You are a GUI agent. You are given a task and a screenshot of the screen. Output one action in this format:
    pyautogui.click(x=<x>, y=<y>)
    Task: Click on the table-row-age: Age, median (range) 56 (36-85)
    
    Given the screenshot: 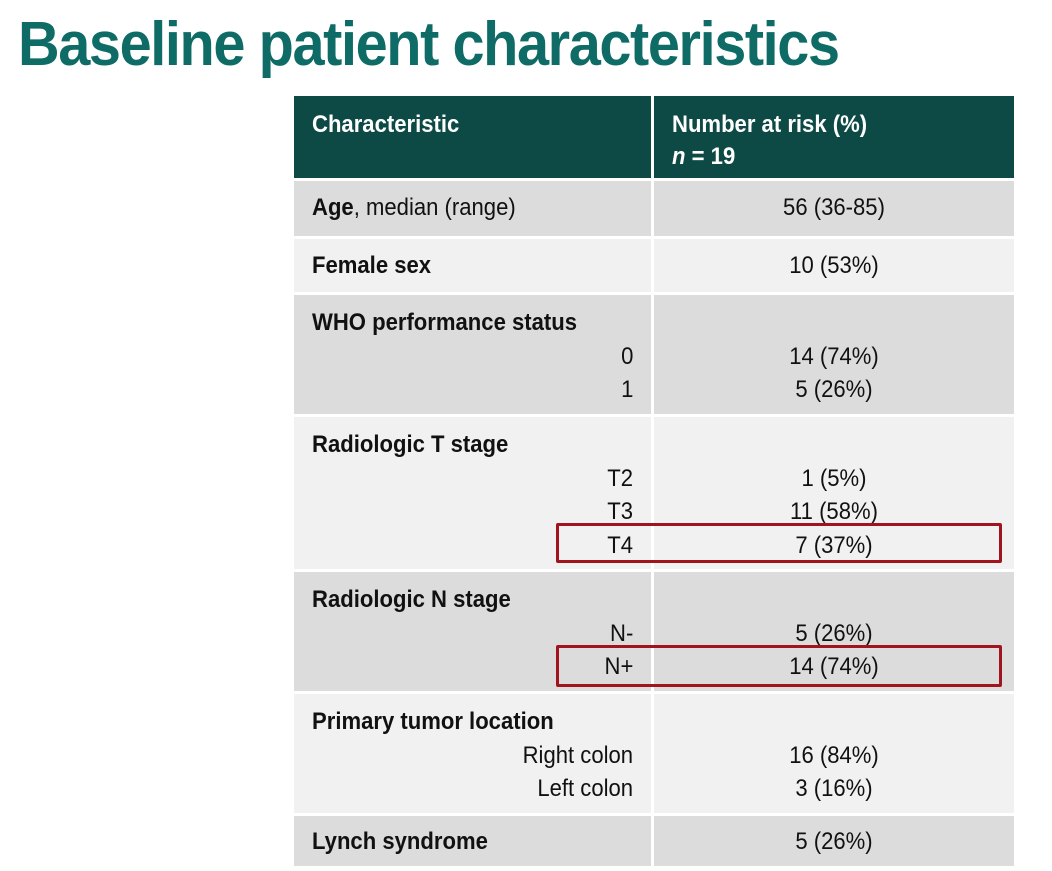 What is the action you would take?
    pyautogui.click(x=654, y=210)
    